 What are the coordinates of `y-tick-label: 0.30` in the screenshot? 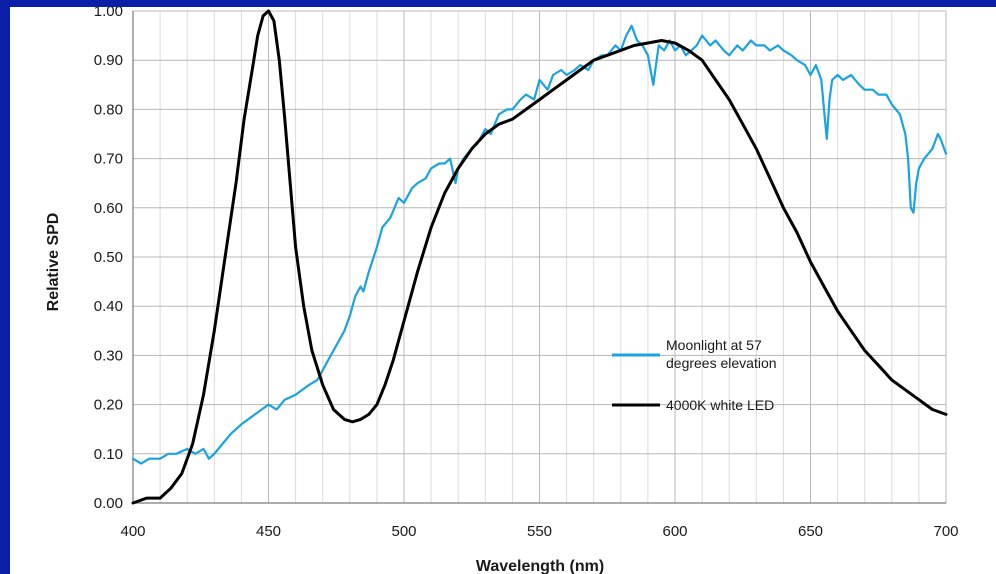 It's located at (108, 355).